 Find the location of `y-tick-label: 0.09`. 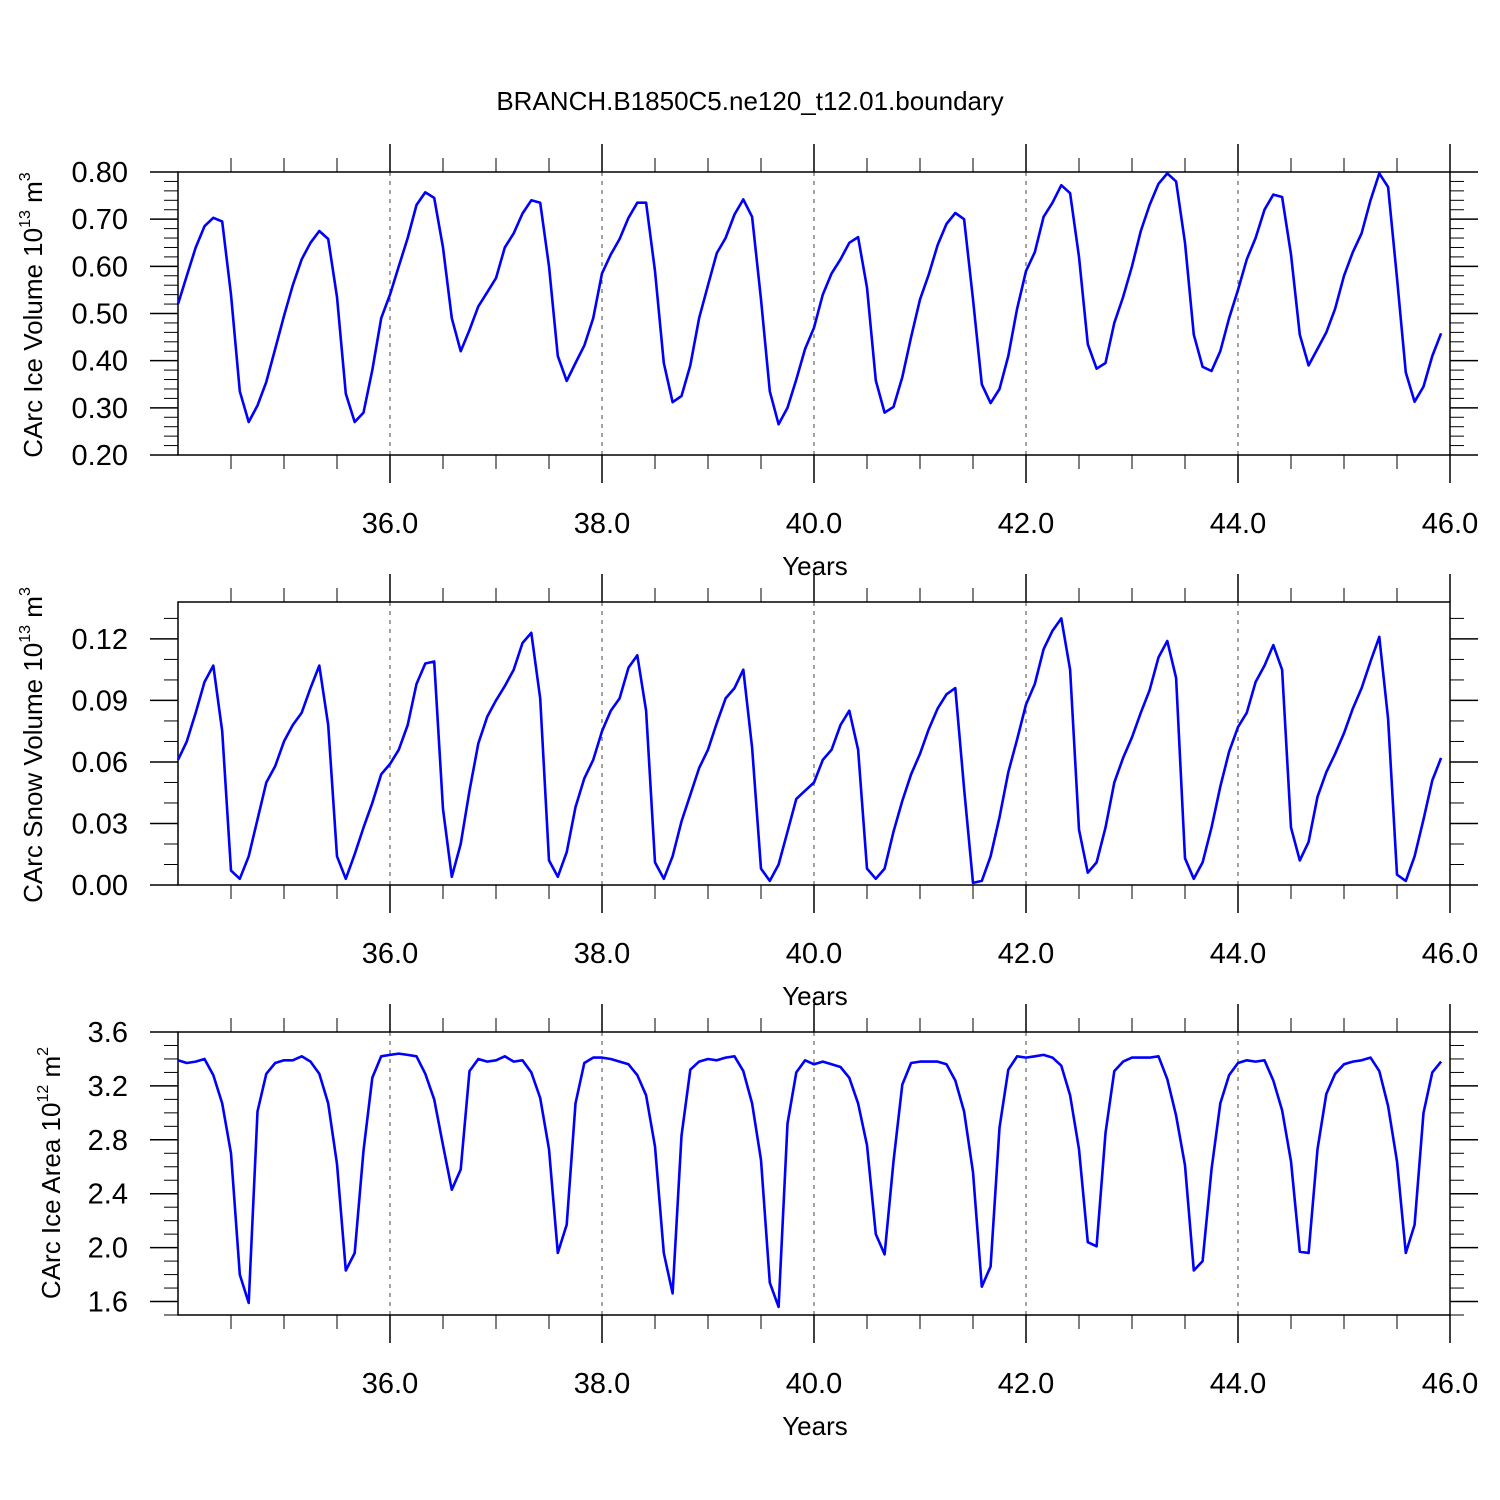

y-tick-label: 0.09 is located at coordinates (100, 701).